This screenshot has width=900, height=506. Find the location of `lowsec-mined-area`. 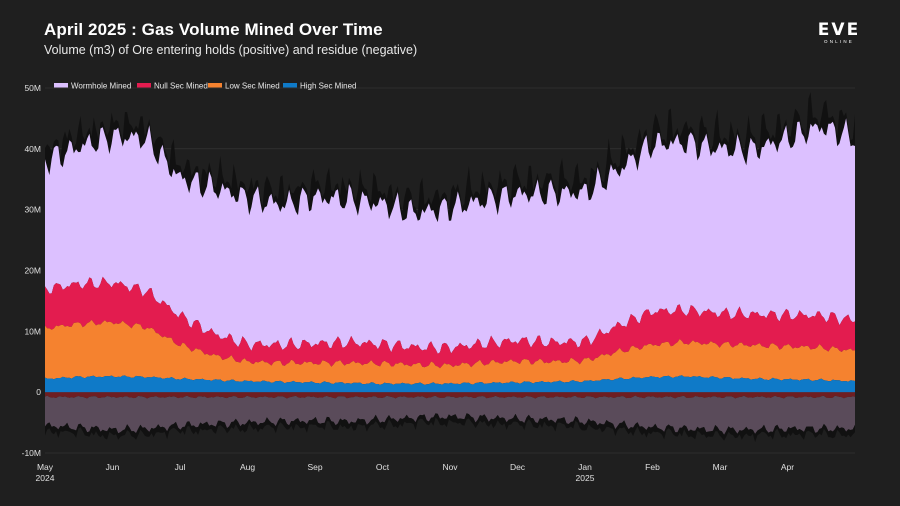

lowsec-mined-area is located at coordinates (450, 352).